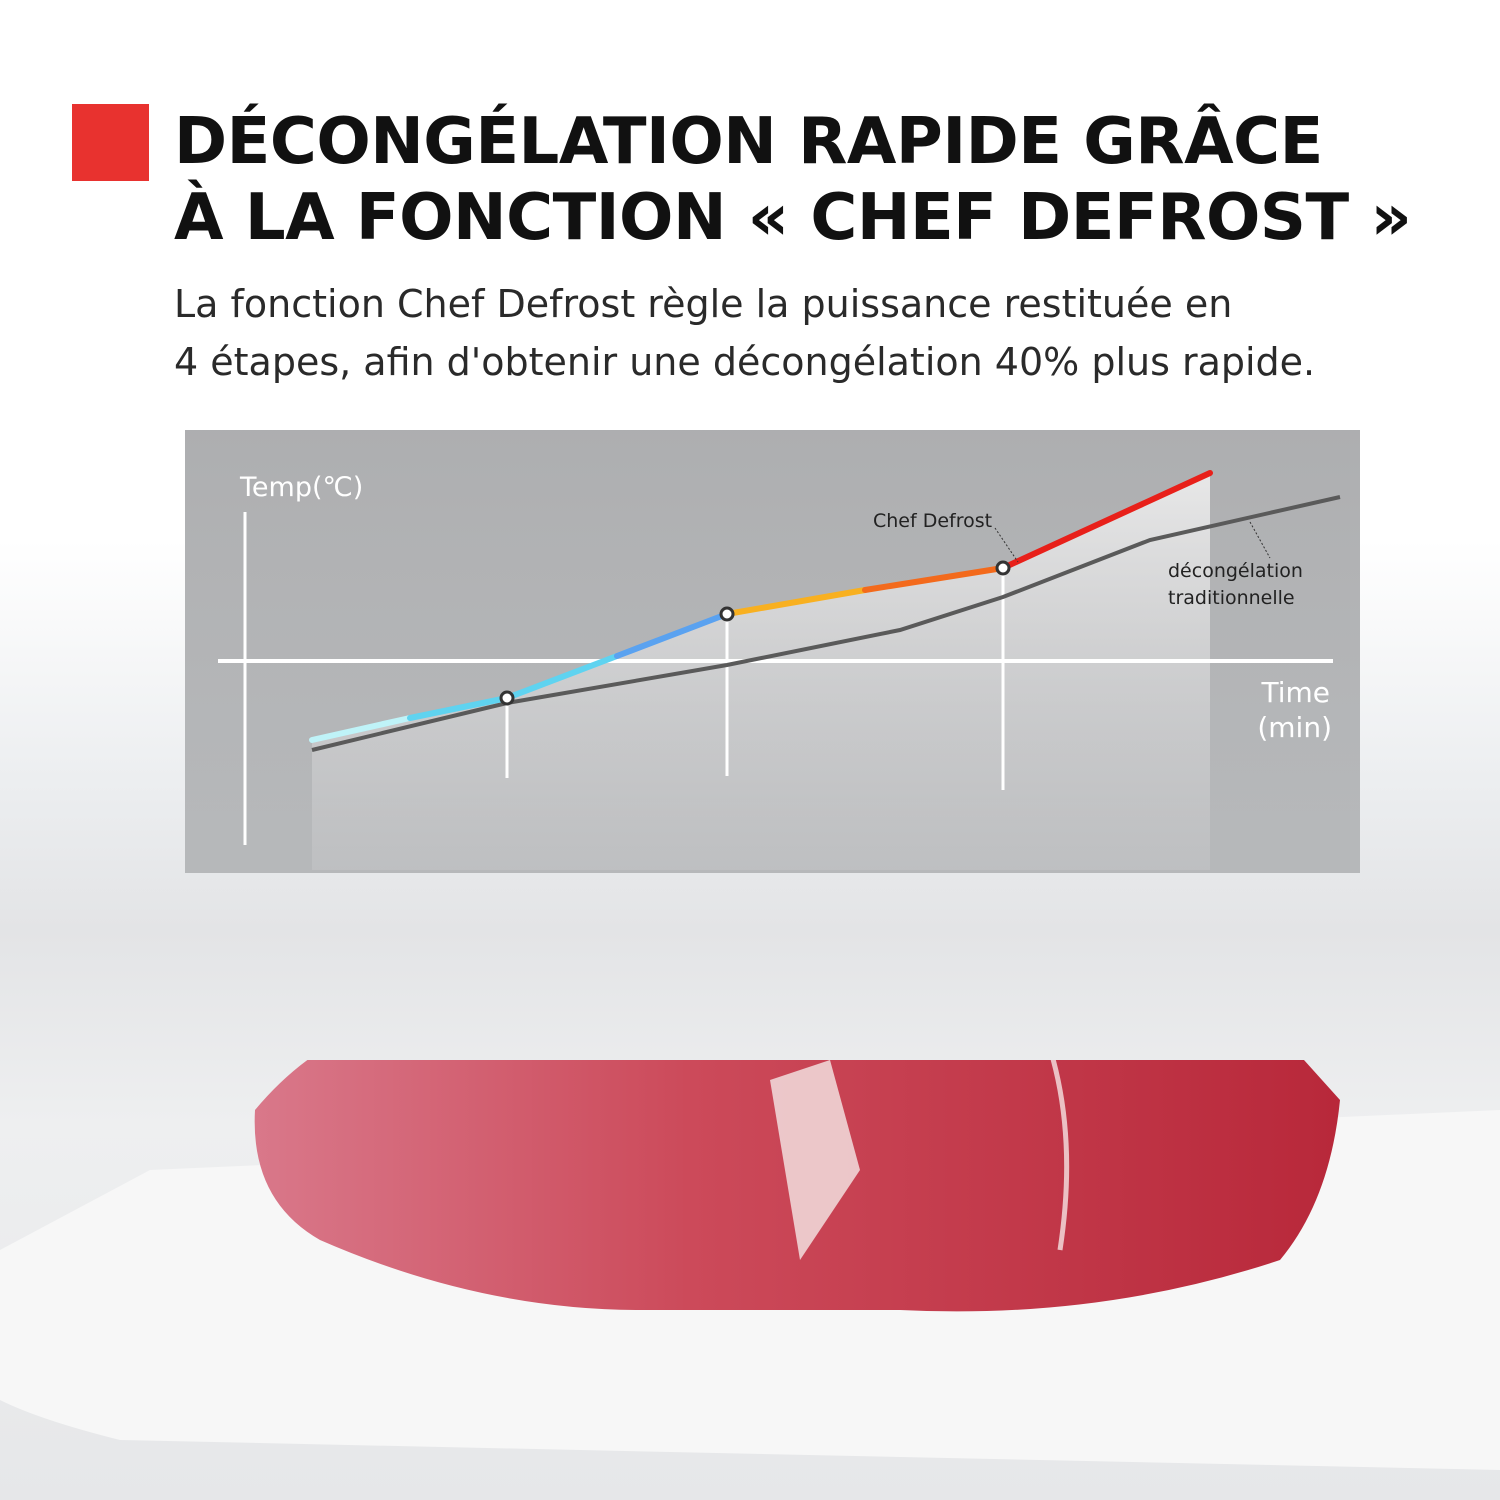 The width and height of the screenshot is (1500, 1500). What do you see at coordinates (110, 142) in the screenshot?
I see `accent-square` at bounding box center [110, 142].